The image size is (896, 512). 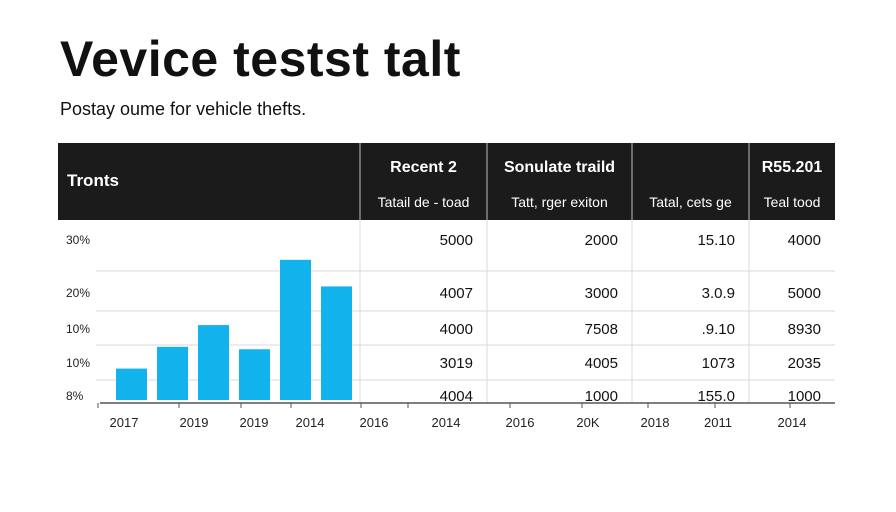 What do you see at coordinates (716, 240) in the screenshot?
I see `table-cell: 15.10` at bounding box center [716, 240].